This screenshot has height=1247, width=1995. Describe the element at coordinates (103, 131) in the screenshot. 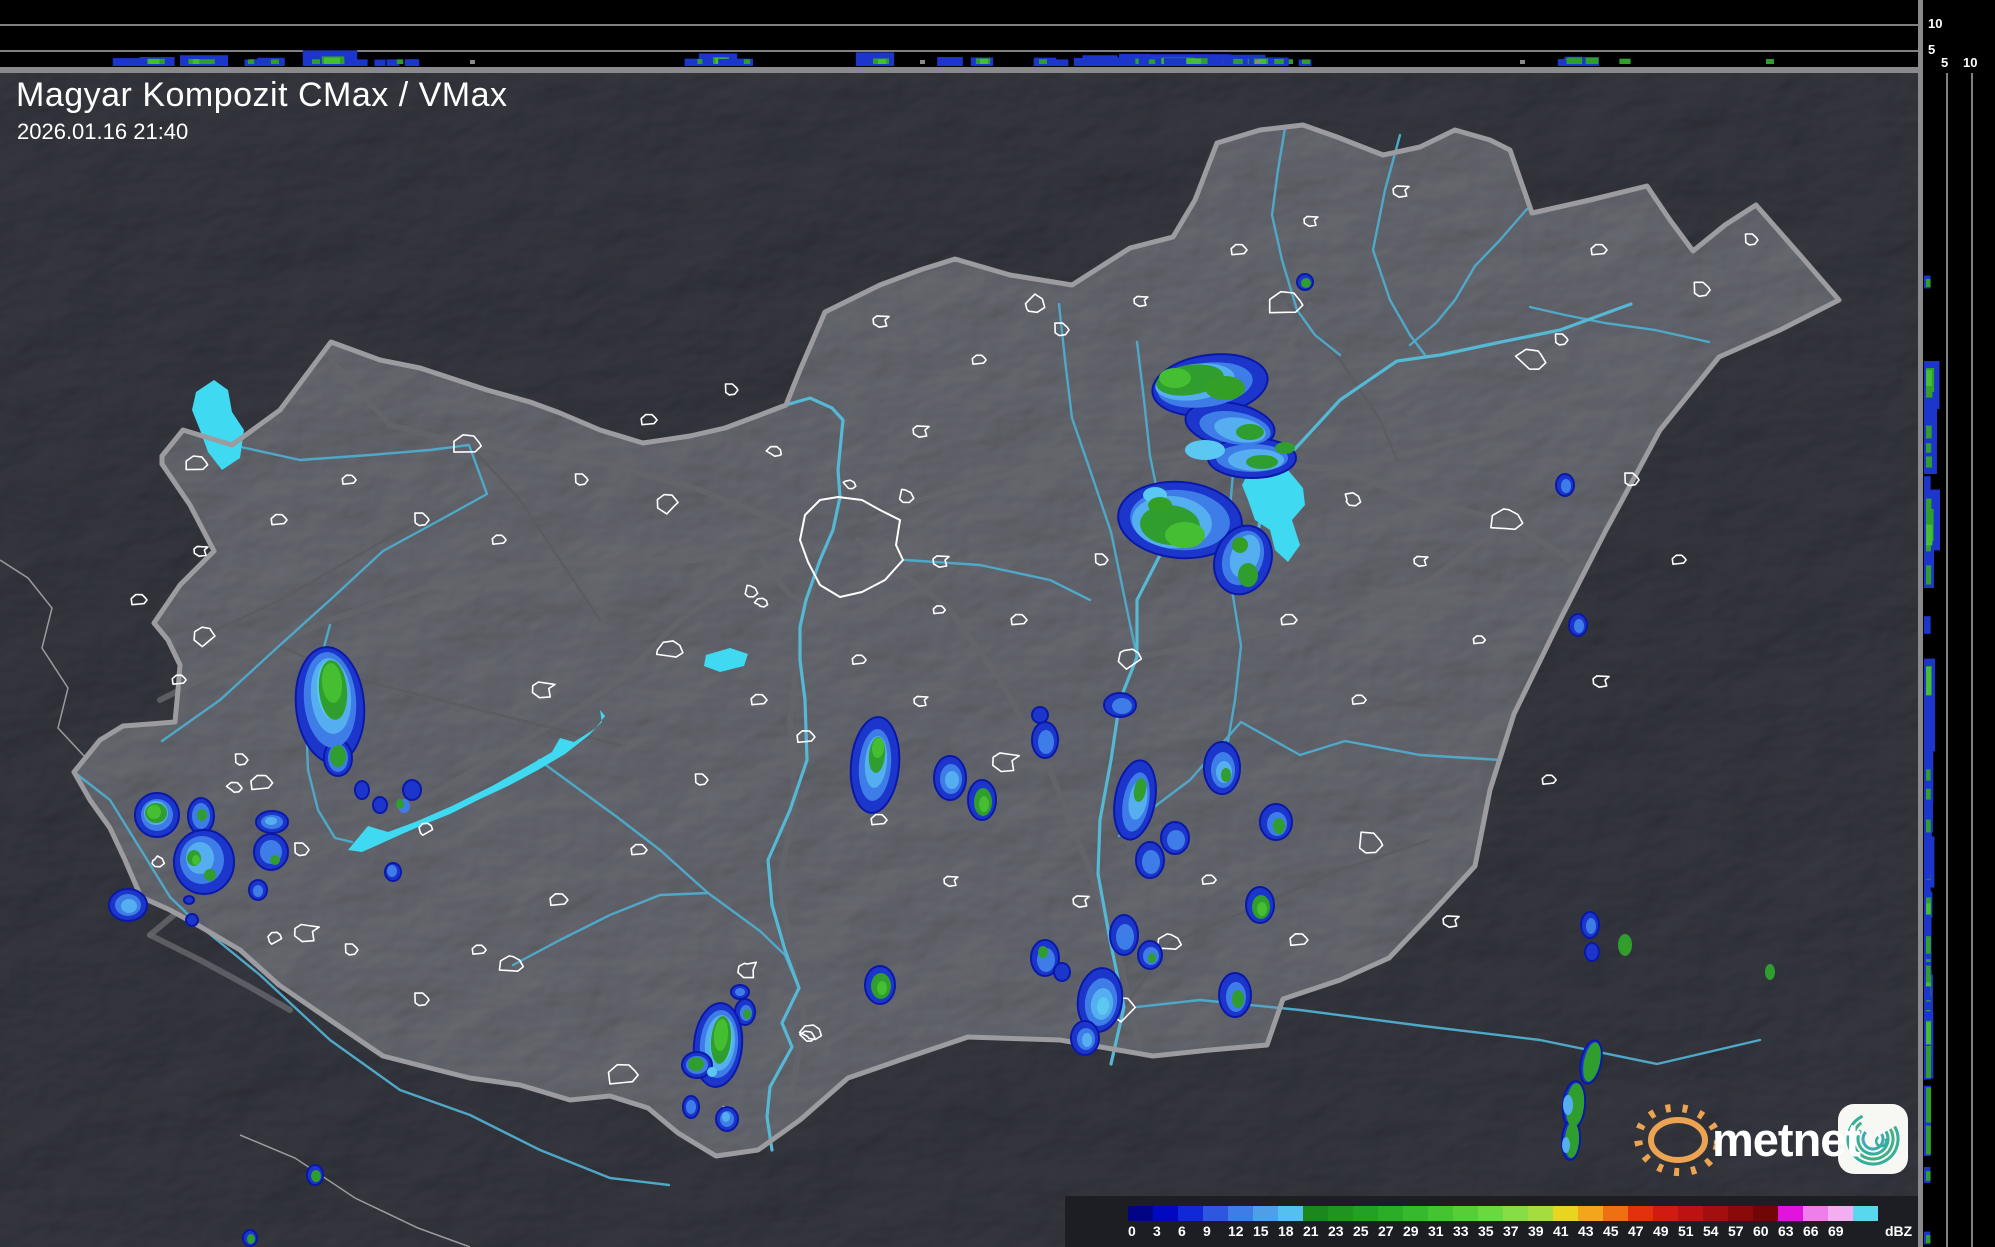

I see `map-timestamp: 2026.01.16 21:40` at that location.